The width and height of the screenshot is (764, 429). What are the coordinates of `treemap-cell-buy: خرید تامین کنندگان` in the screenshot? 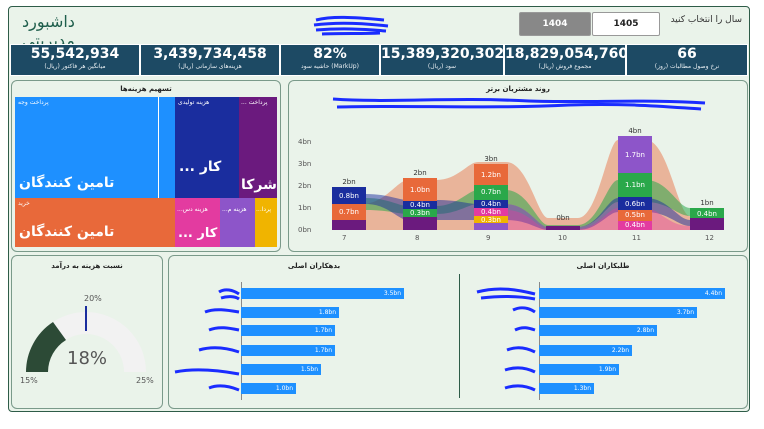 It's located at (95, 222).